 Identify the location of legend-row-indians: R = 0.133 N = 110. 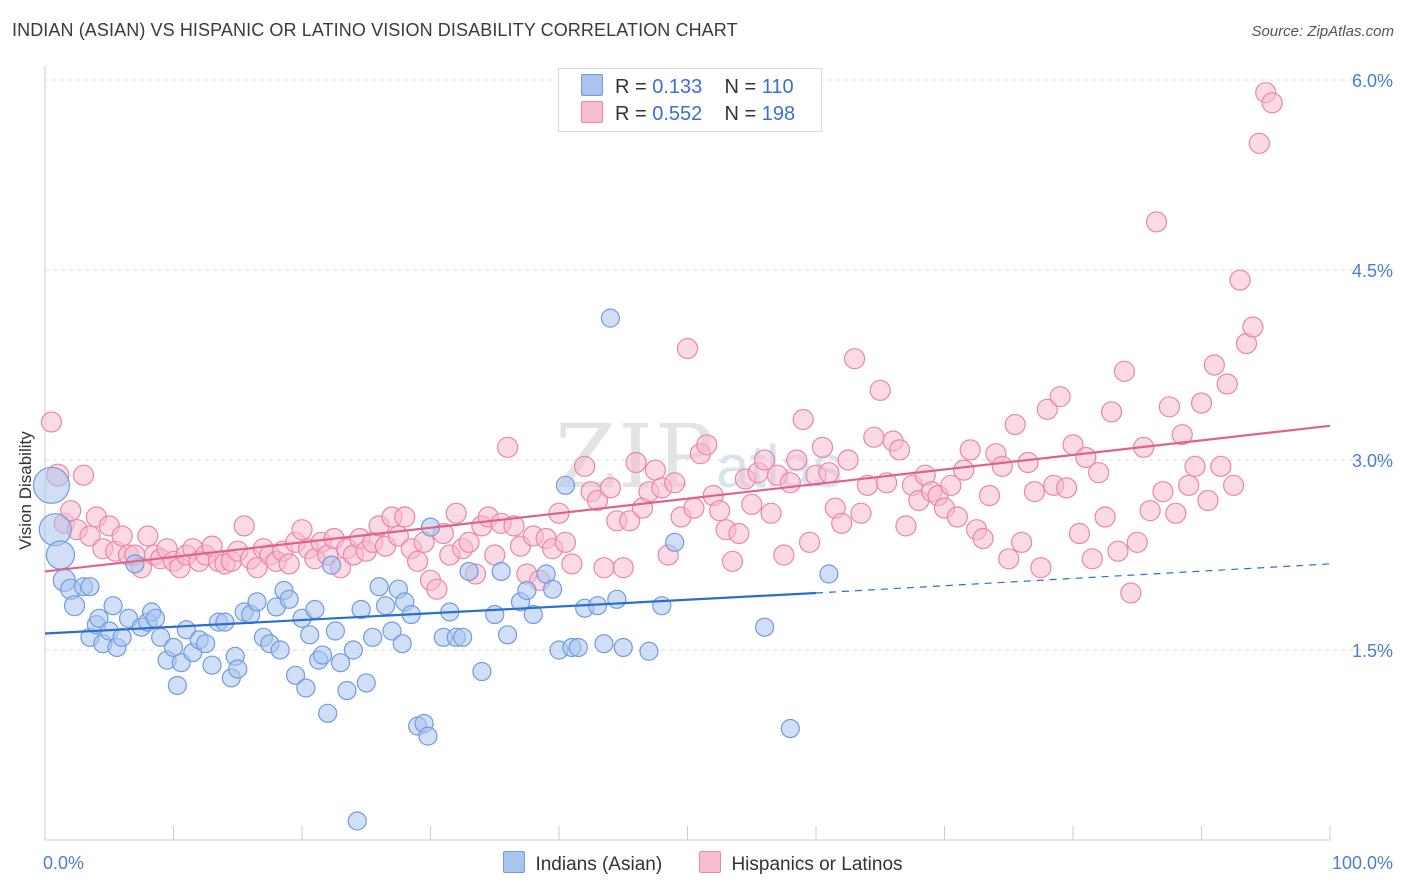
(687, 87).